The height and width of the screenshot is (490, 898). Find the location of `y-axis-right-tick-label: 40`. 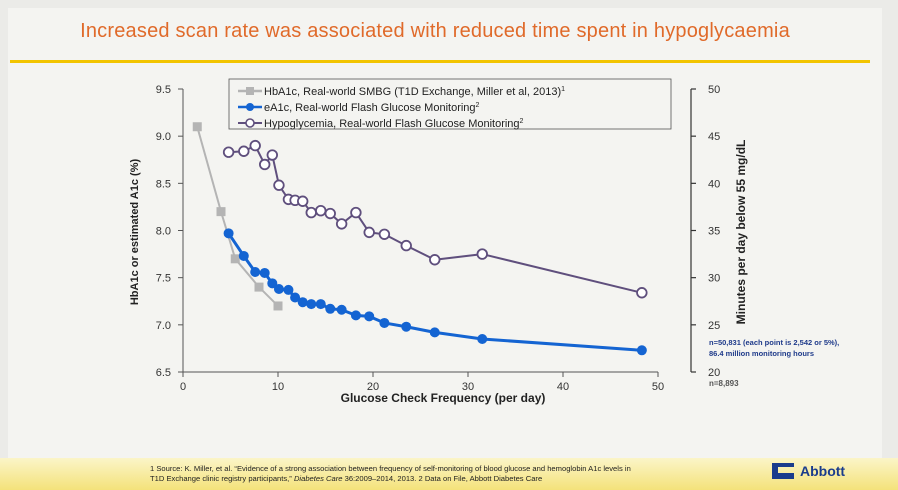

y-axis-right-tick-label: 40 is located at coordinates (714, 184).